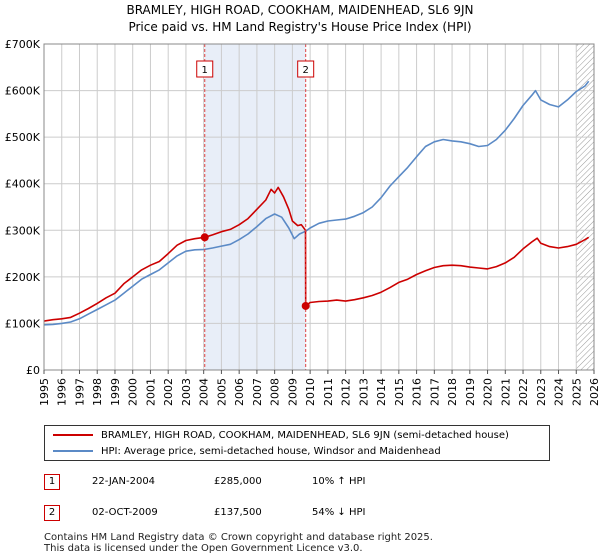 The image size is (600, 560). Describe the element at coordinates (73, 435) in the screenshot. I see `legend-swatch-property` at that location.